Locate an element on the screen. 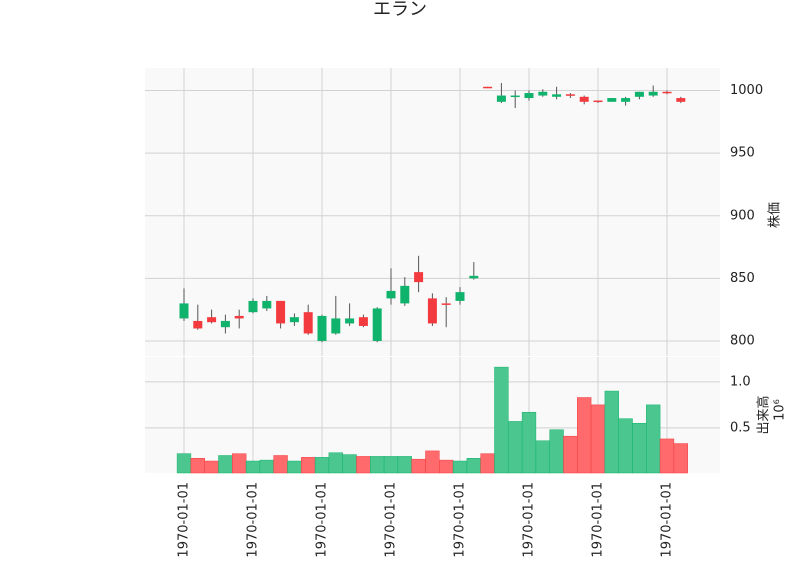 The image size is (800, 579). y-axis-label: 株価 is located at coordinates (775, 215).